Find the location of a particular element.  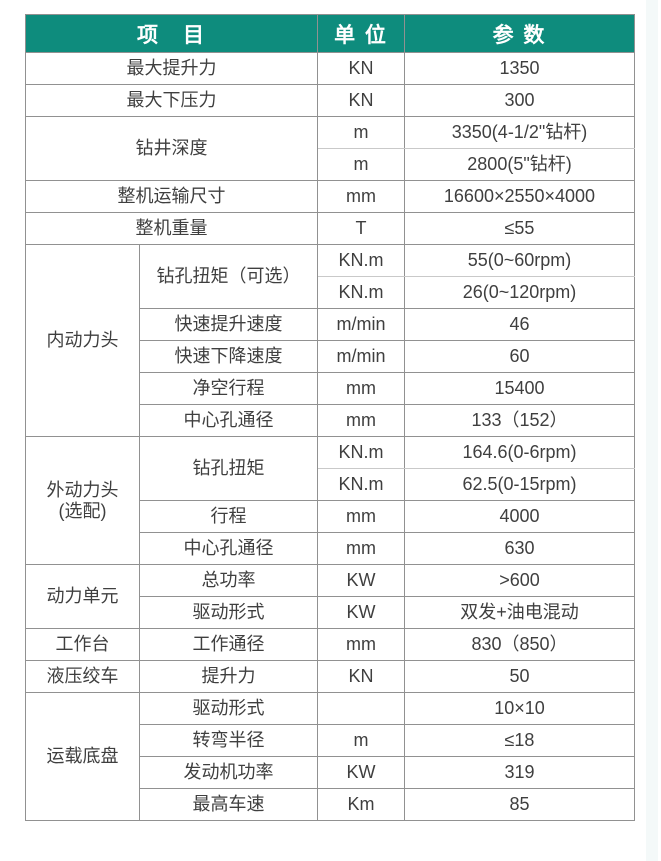

table-row: 整机运输尺寸 mm 16600×2550×4000 is located at coordinates (330, 196).